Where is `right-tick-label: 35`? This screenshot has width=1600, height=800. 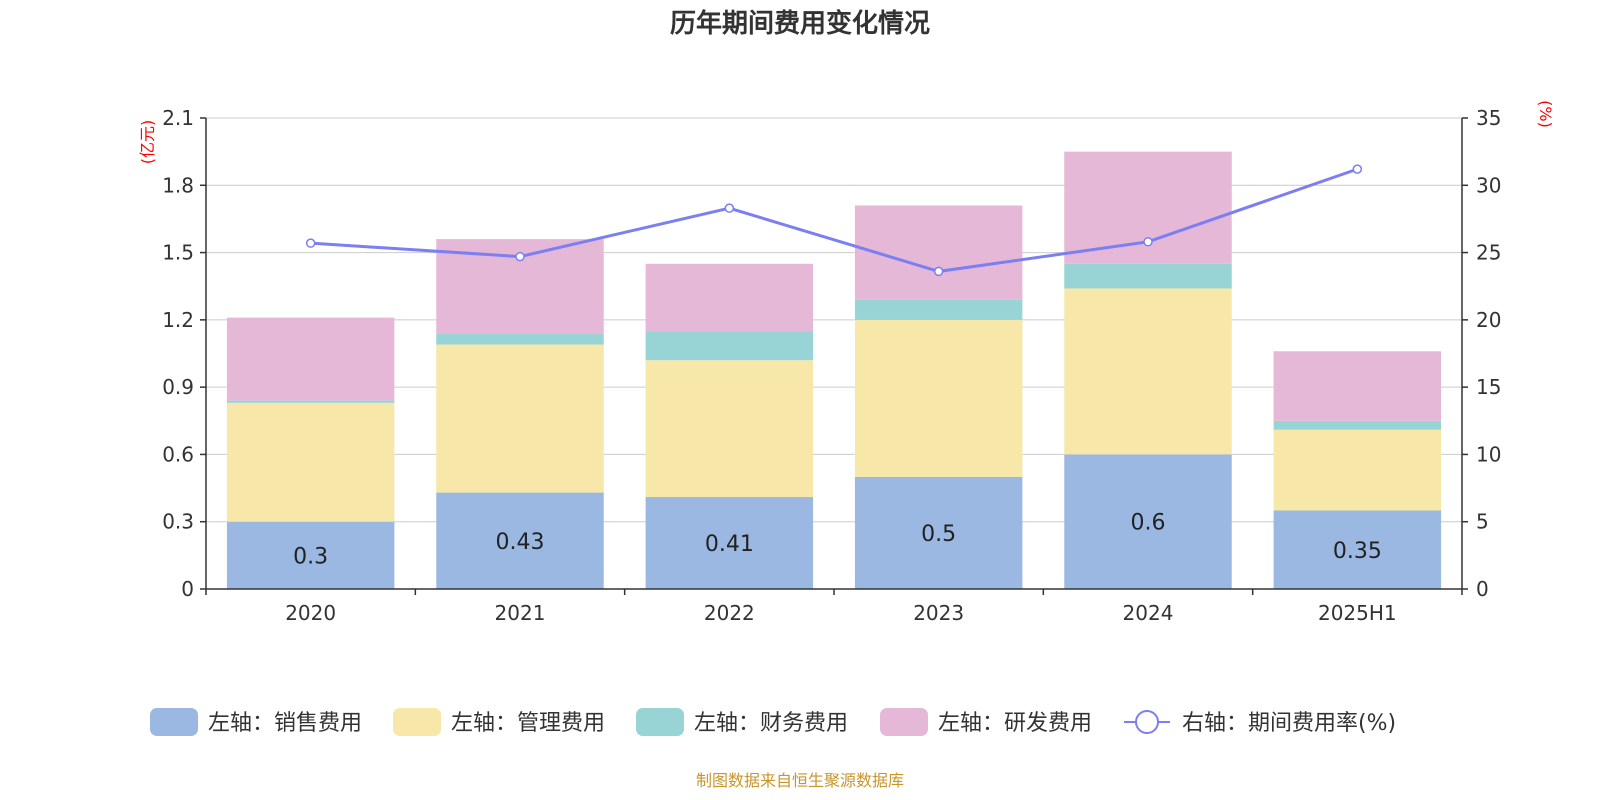
right-tick-label: 35 is located at coordinates (1488, 118).